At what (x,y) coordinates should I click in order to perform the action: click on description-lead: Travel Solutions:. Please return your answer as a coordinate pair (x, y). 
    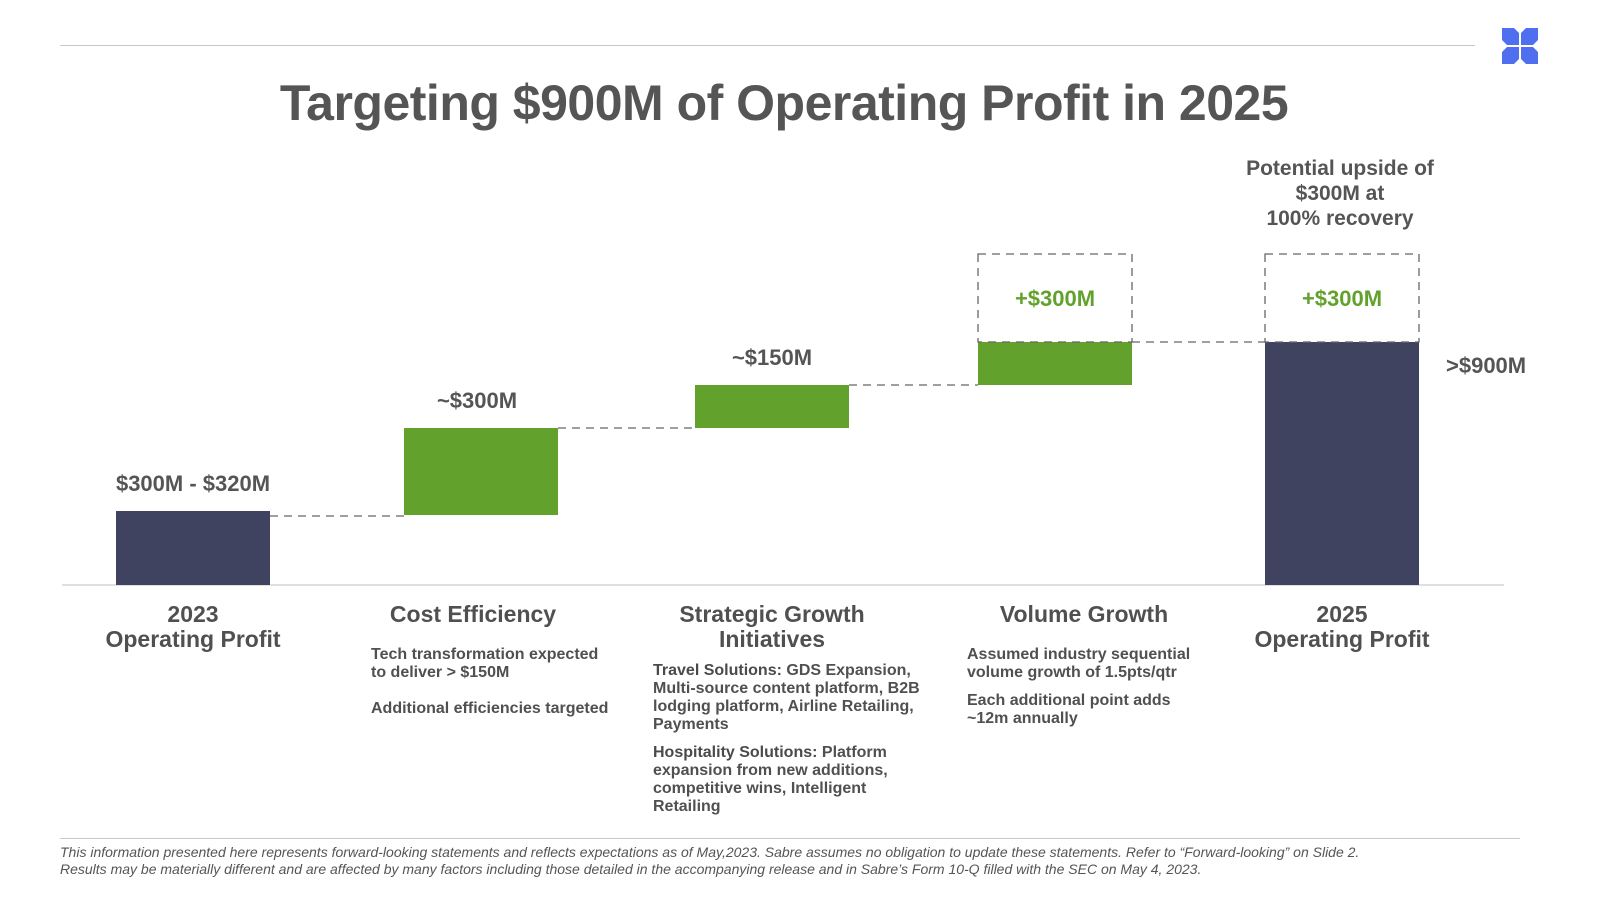
    Looking at the image, I should click on (717, 670).